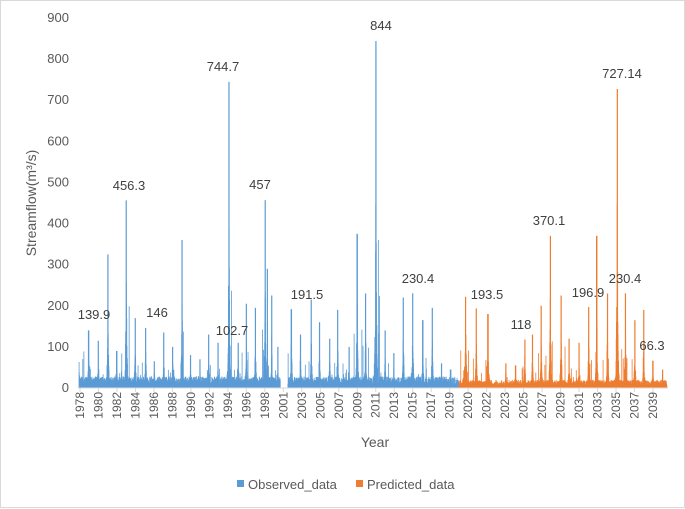 This screenshot has width=685, height=509. Describe the element at coordinates (411, 484) in the screenshot. I see `legend-label-predicted: Predicted_data` at that location.